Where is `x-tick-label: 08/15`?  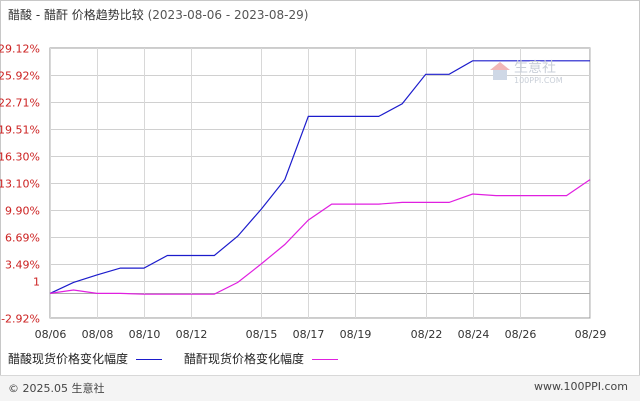 x-tick-label: 08/15 is located at coordinates (262, 334).